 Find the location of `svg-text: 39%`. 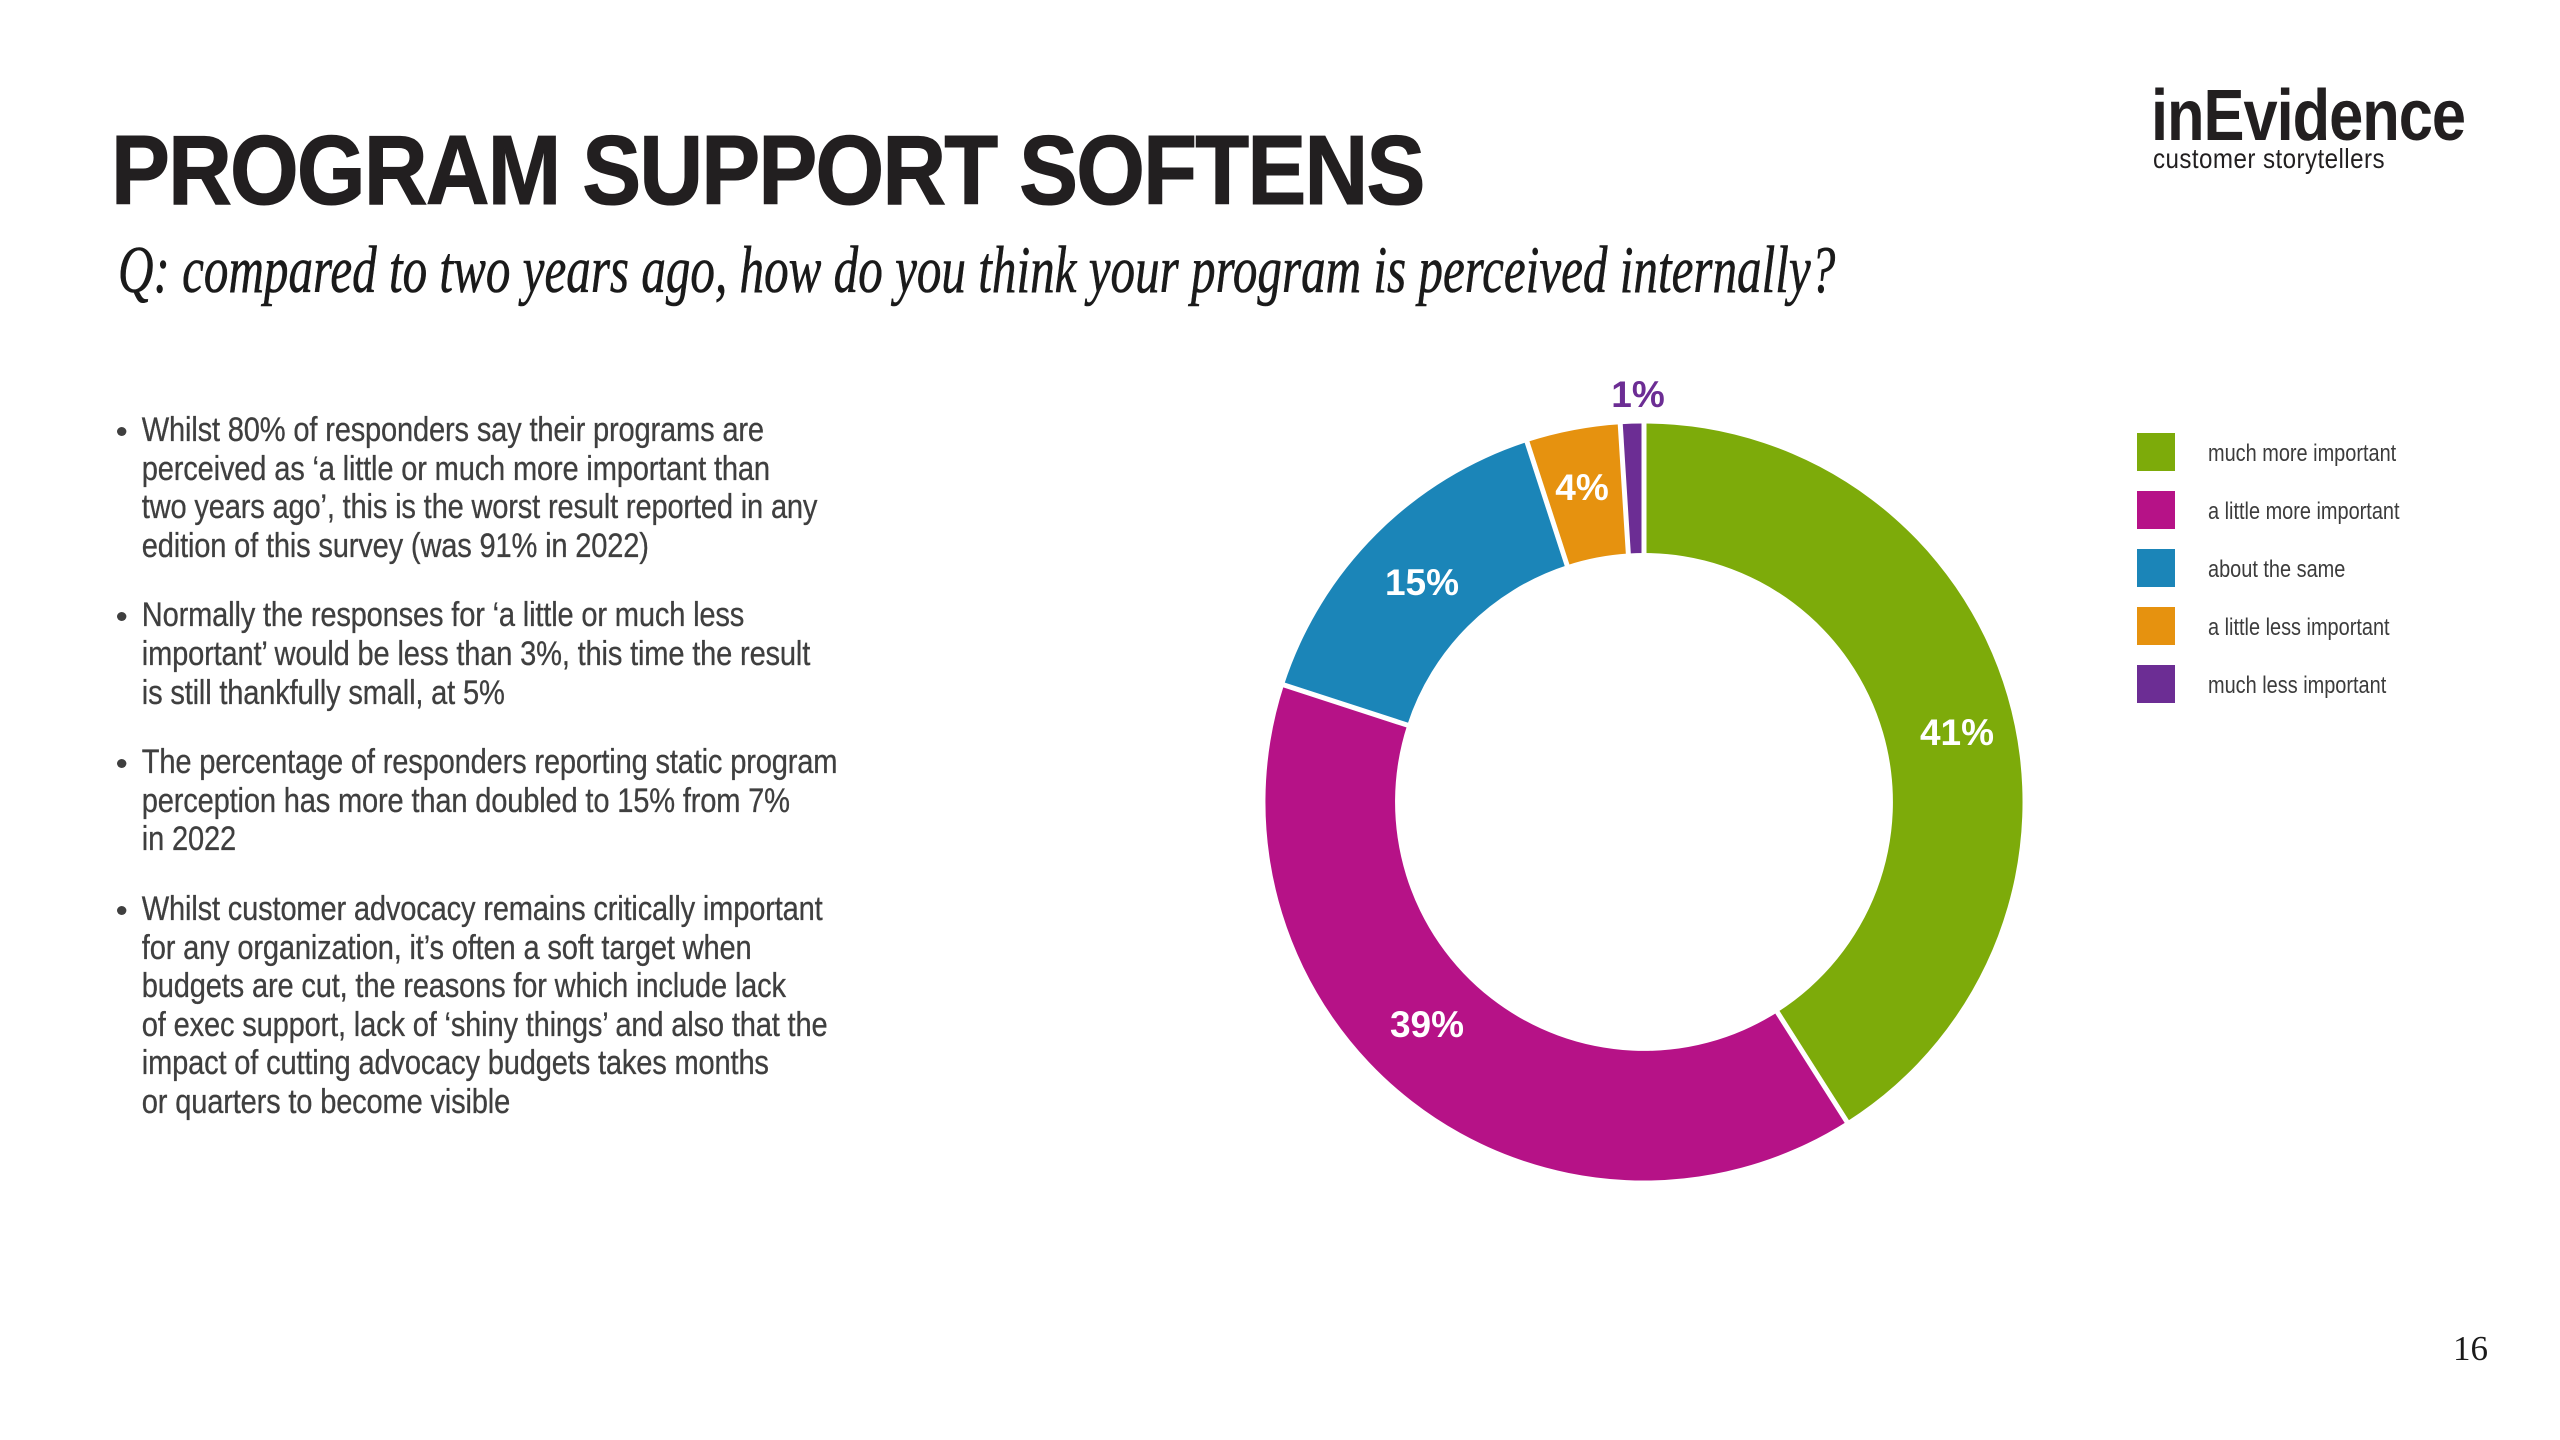

svg-text: 39% is located at coordinates (1427, 1024).